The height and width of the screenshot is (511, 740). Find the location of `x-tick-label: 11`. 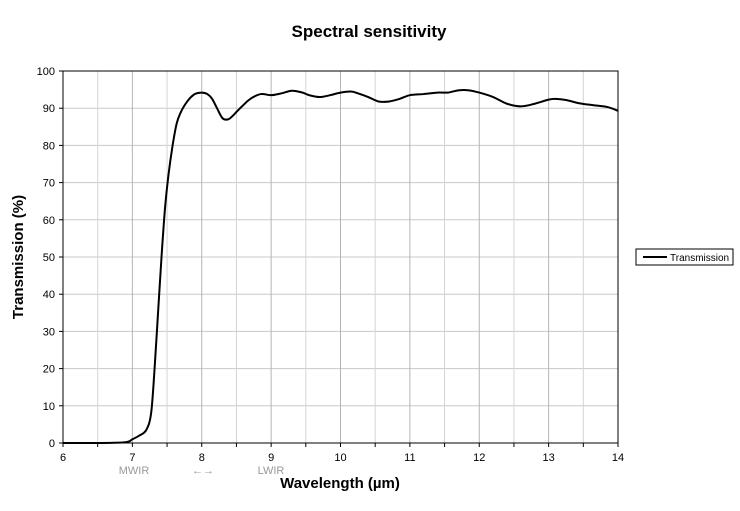

x-tick-label: 11 is located at coordinates (409, 458).